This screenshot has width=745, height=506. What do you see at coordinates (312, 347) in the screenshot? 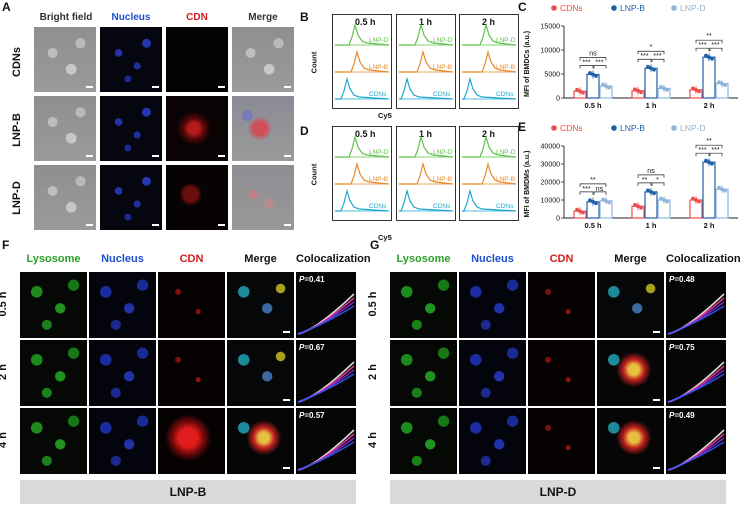
I see `pearson-value: P=0.67` at bounding box center [312, 347].